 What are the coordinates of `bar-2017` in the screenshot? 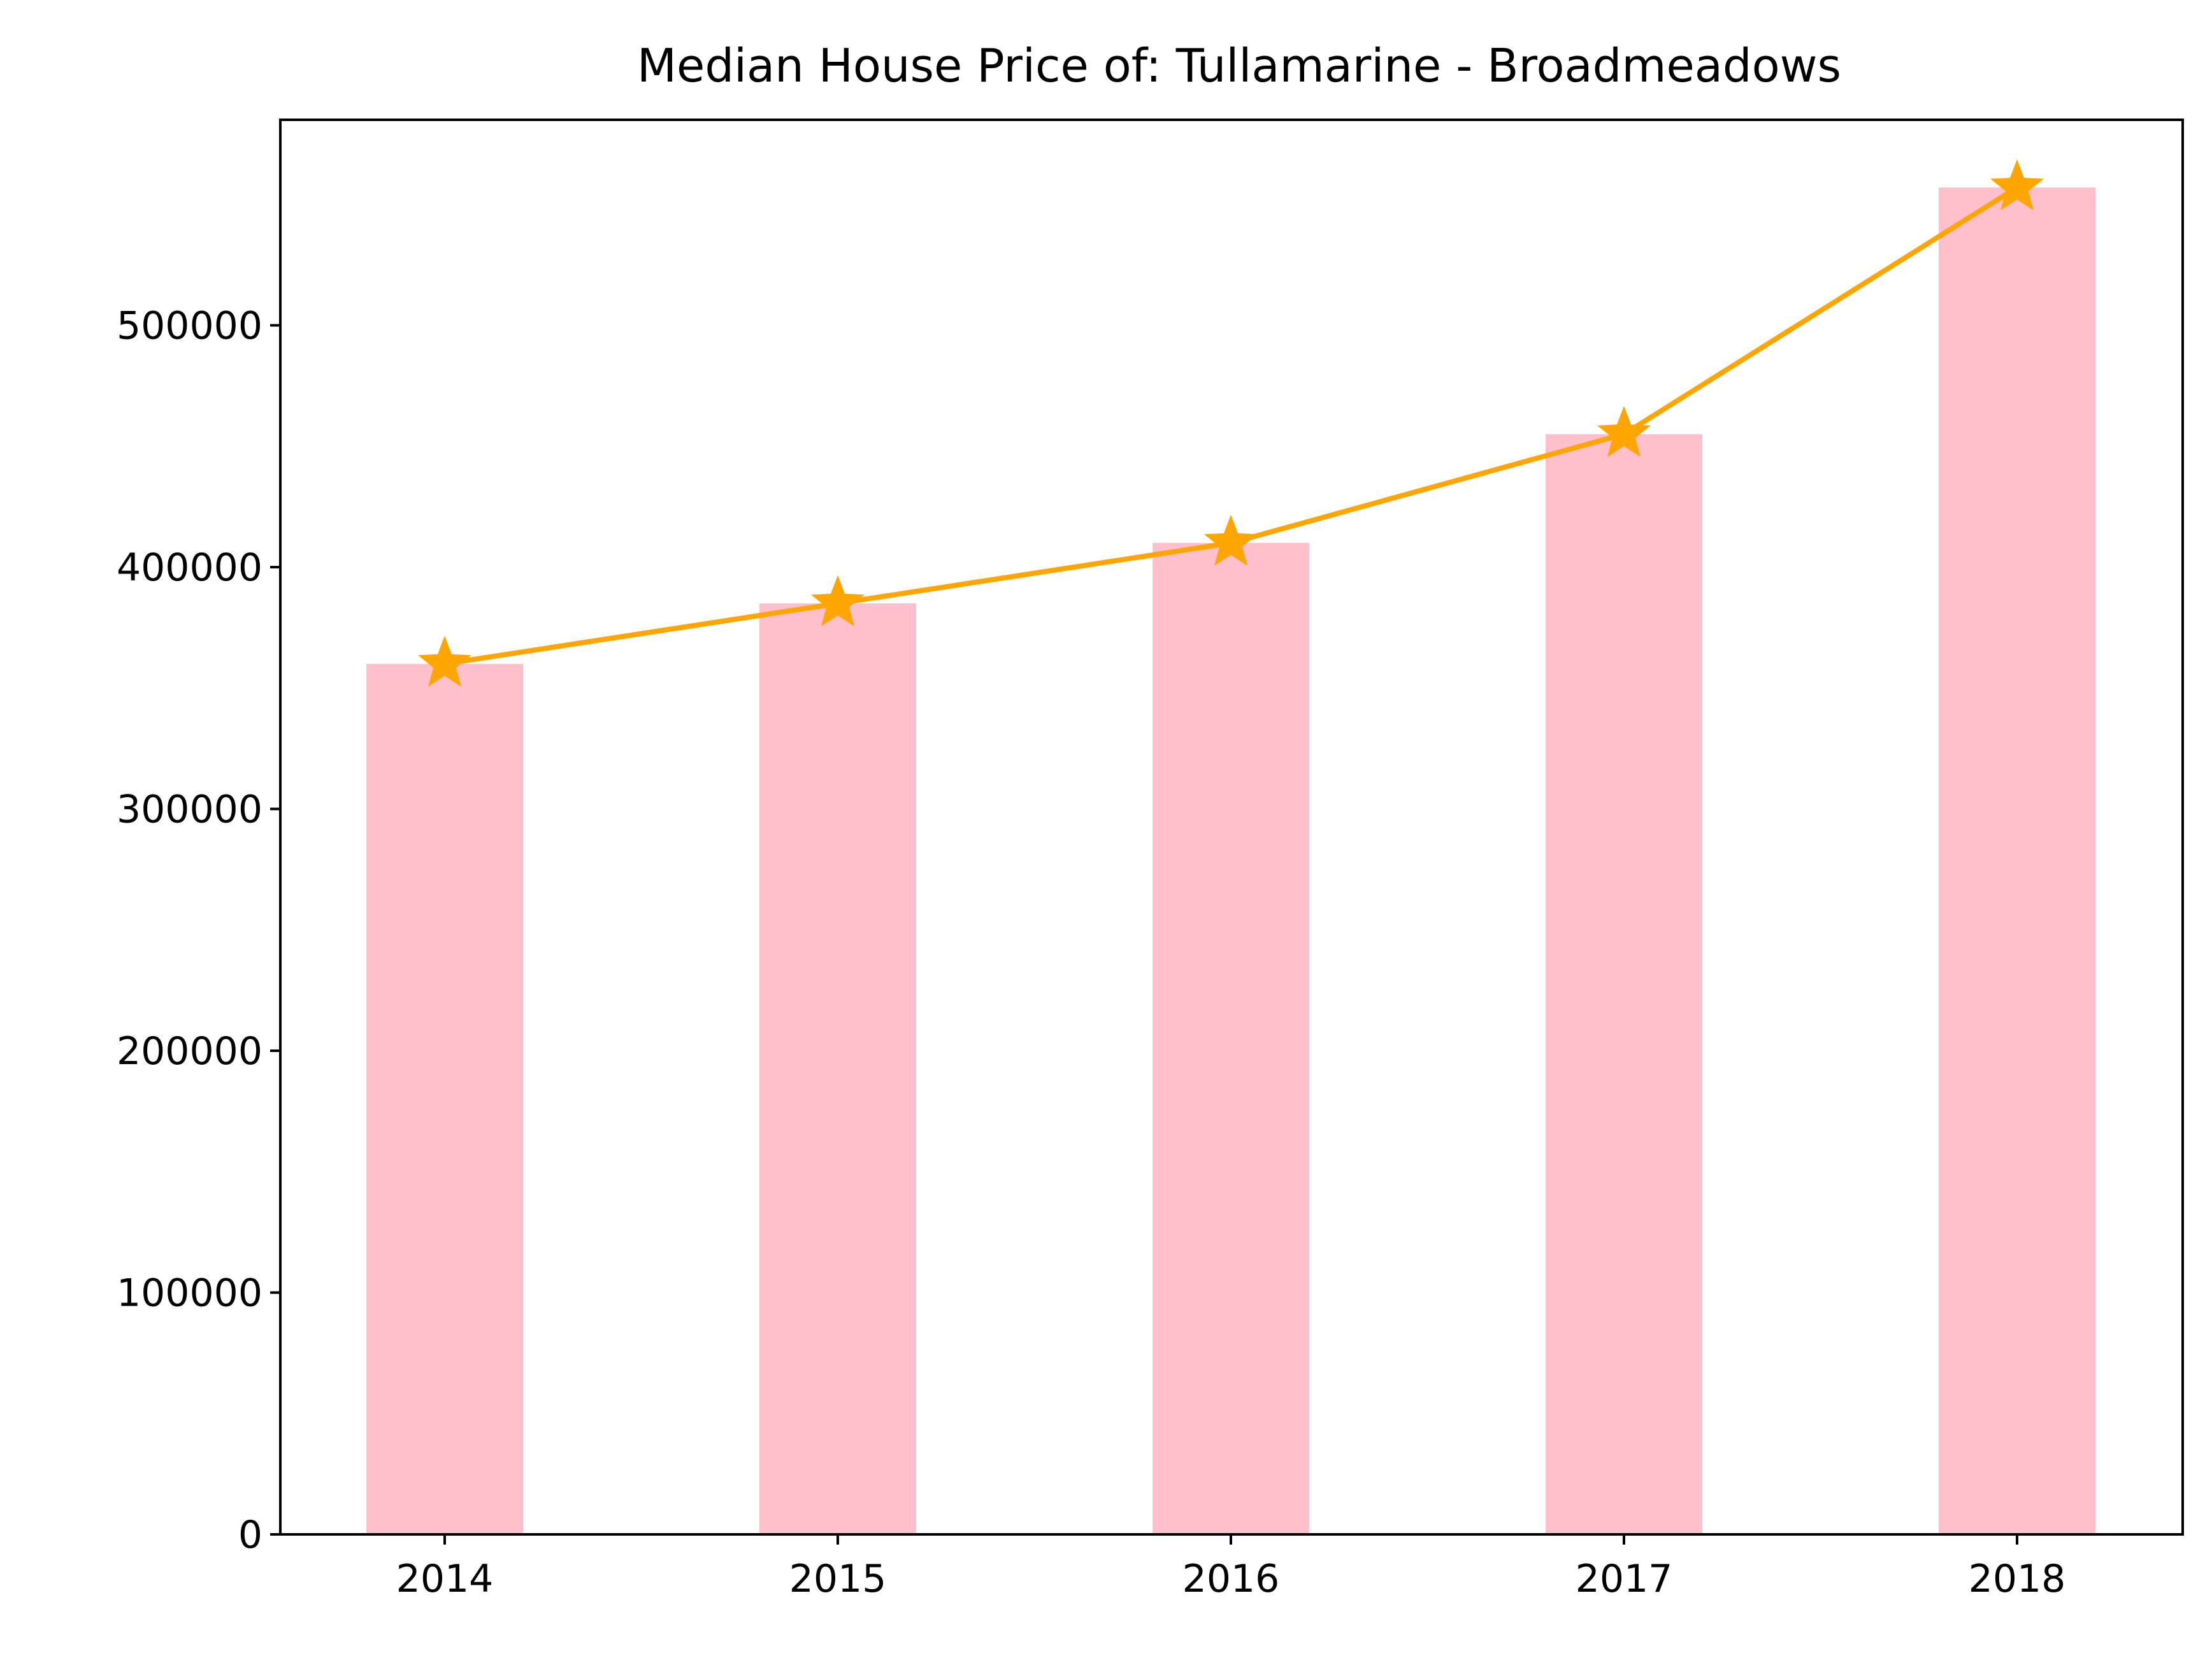 It's located at (1624, 984).